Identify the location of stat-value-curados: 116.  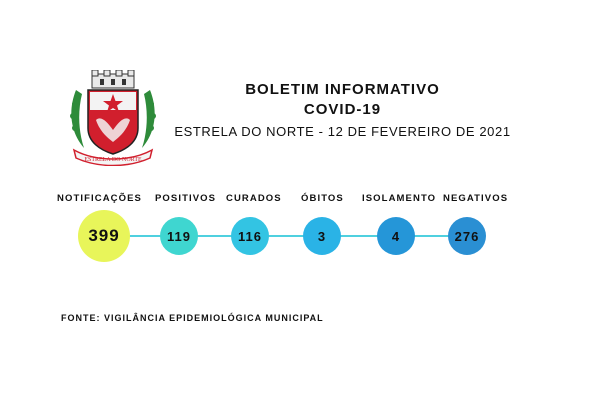
(250, 236).